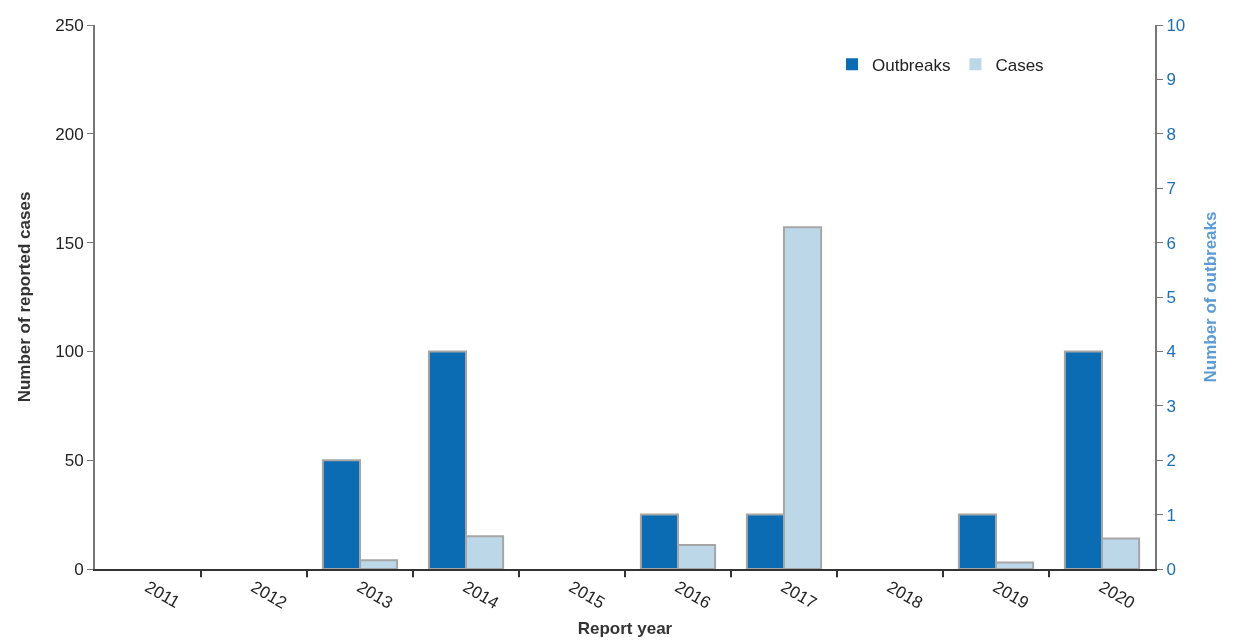 The width and height of the screenshot is (1255, 644). I want to click on x-tick-label: 2020, so click(1117, 595).